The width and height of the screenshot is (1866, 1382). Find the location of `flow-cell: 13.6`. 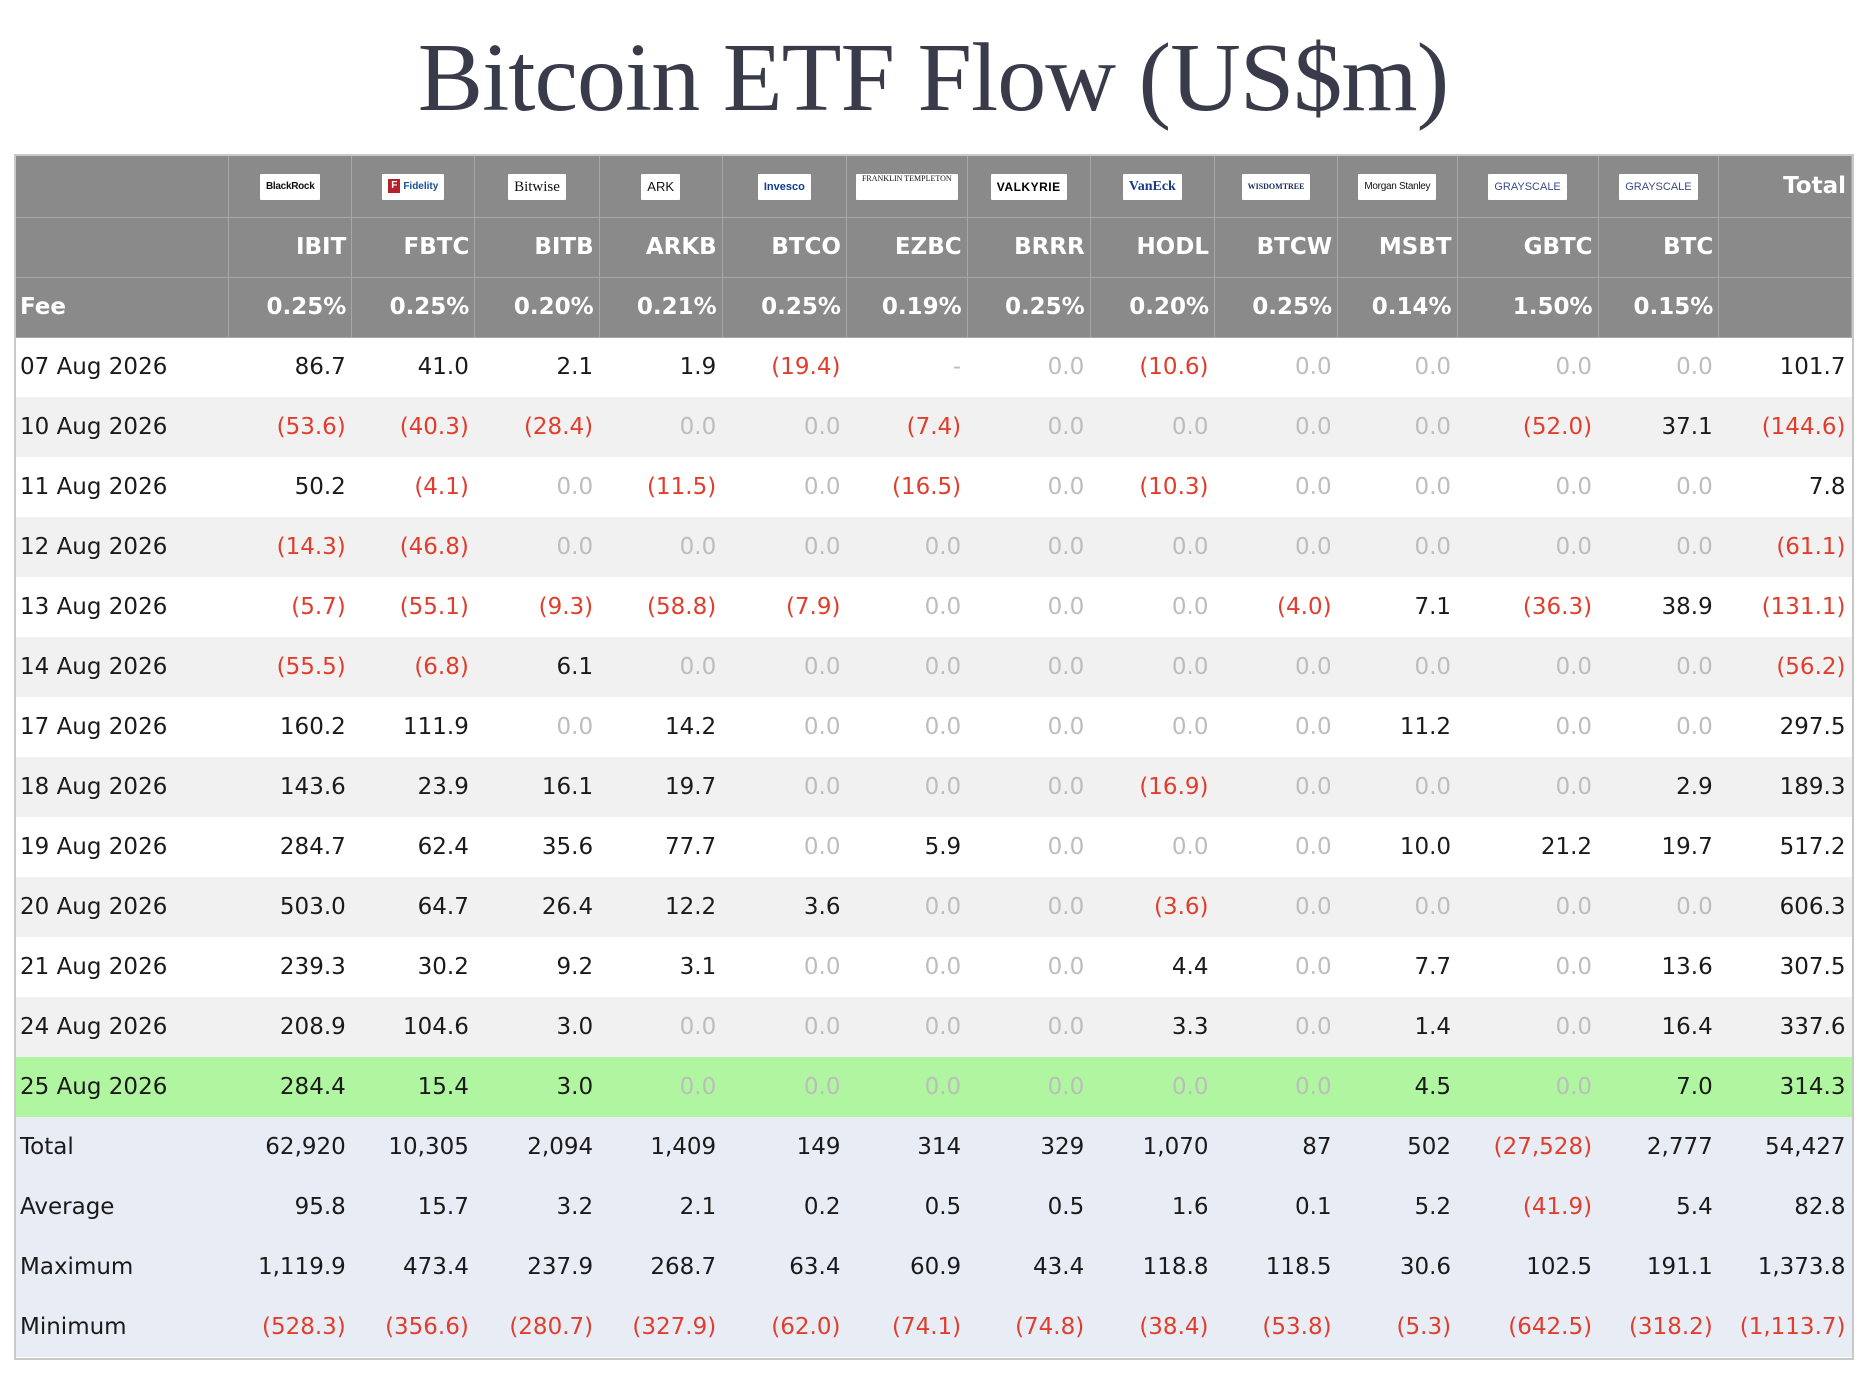

flow-cell: 13.6 is located at coordinates (1658, 967).